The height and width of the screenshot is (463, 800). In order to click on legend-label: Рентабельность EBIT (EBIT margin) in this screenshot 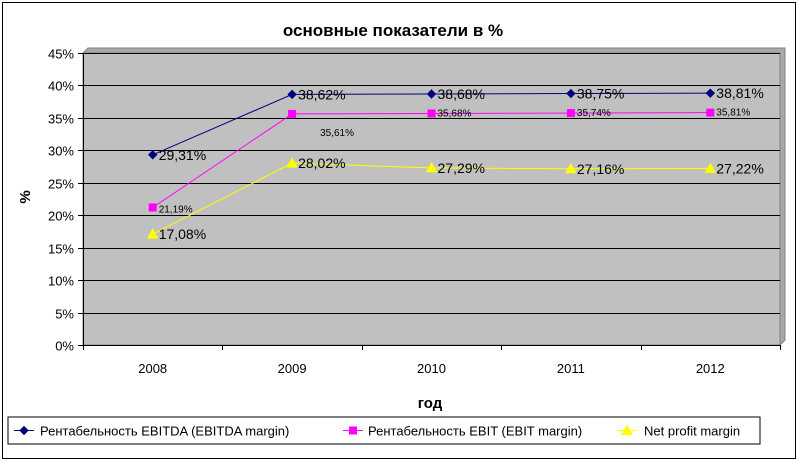, I will do `click(475, 431)`.